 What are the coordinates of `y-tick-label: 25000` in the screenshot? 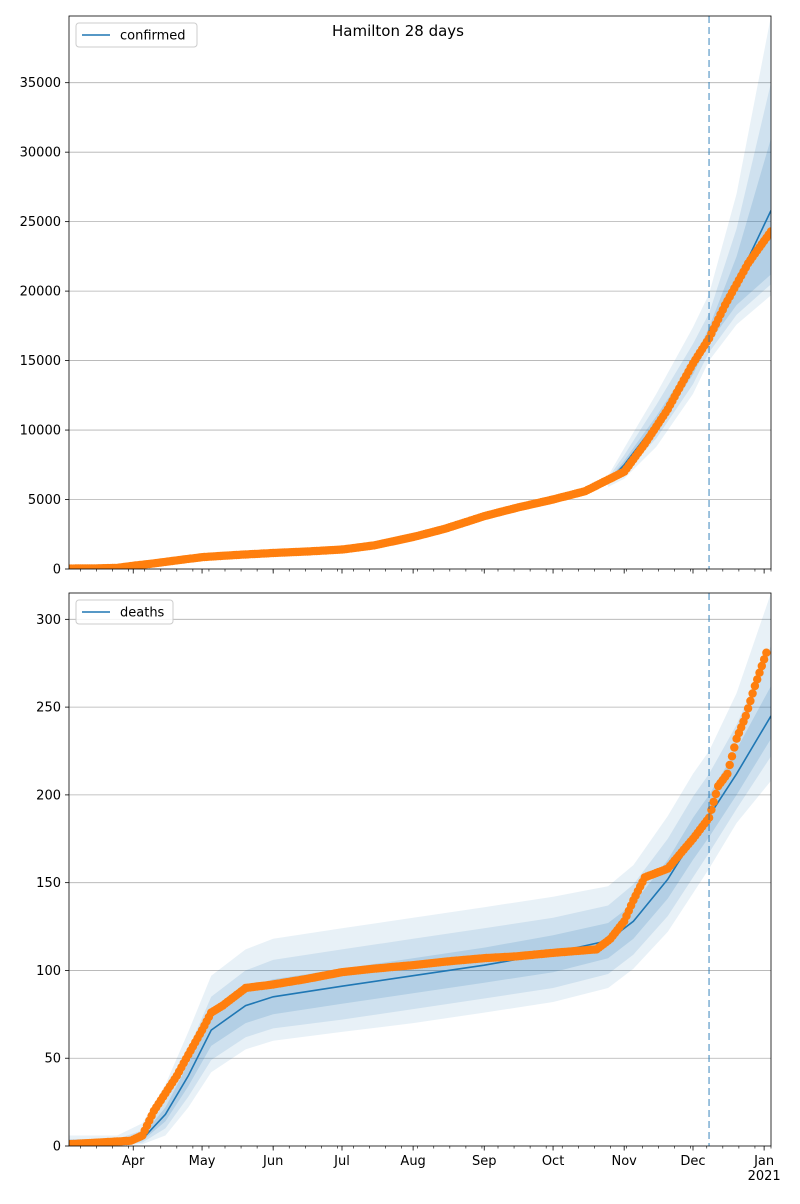 It's located at (40, 222).